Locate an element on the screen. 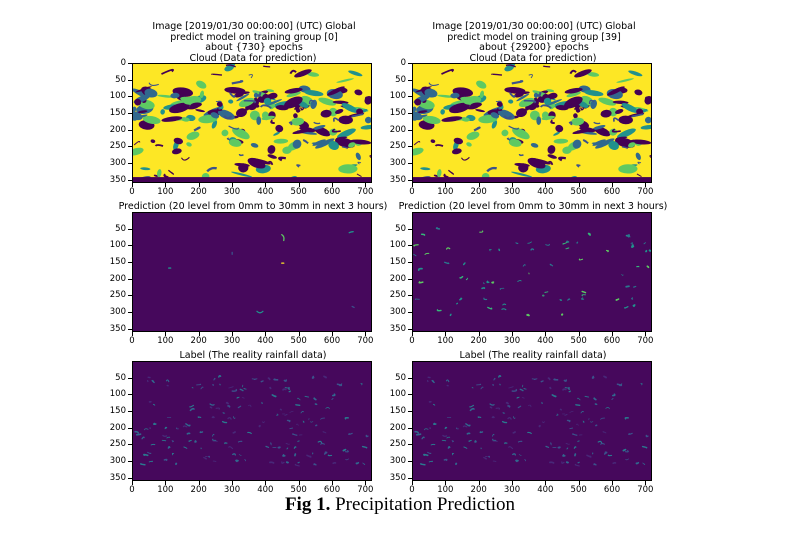 This screenshot has width=800, height=545. right-label-xtick-700: 700 is located at coordinates (645, 488).